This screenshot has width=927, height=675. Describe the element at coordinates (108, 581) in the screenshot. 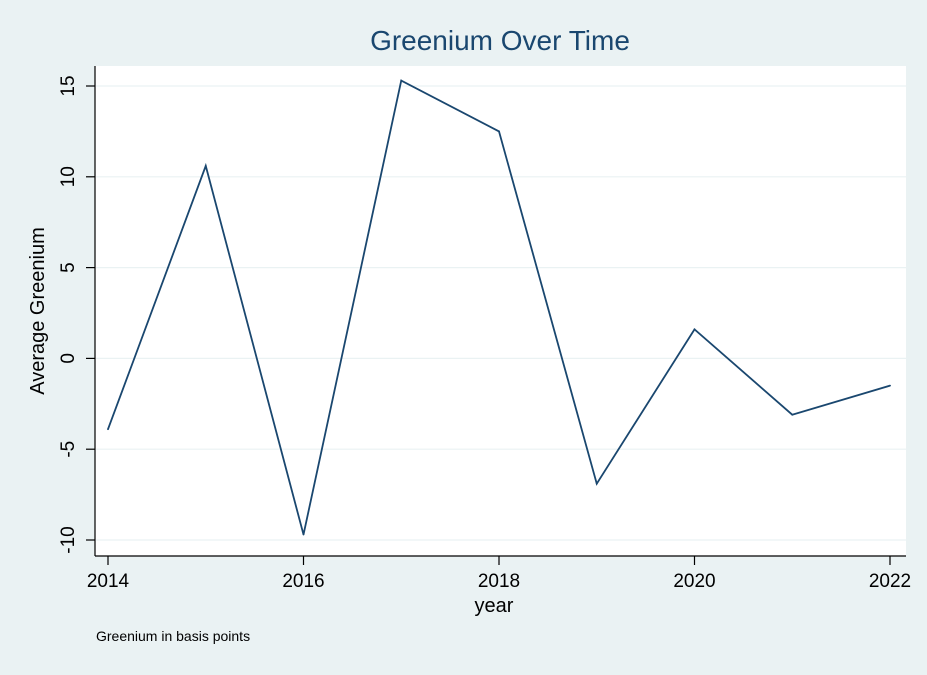

I see `x-tick-label: 2014` at that location.